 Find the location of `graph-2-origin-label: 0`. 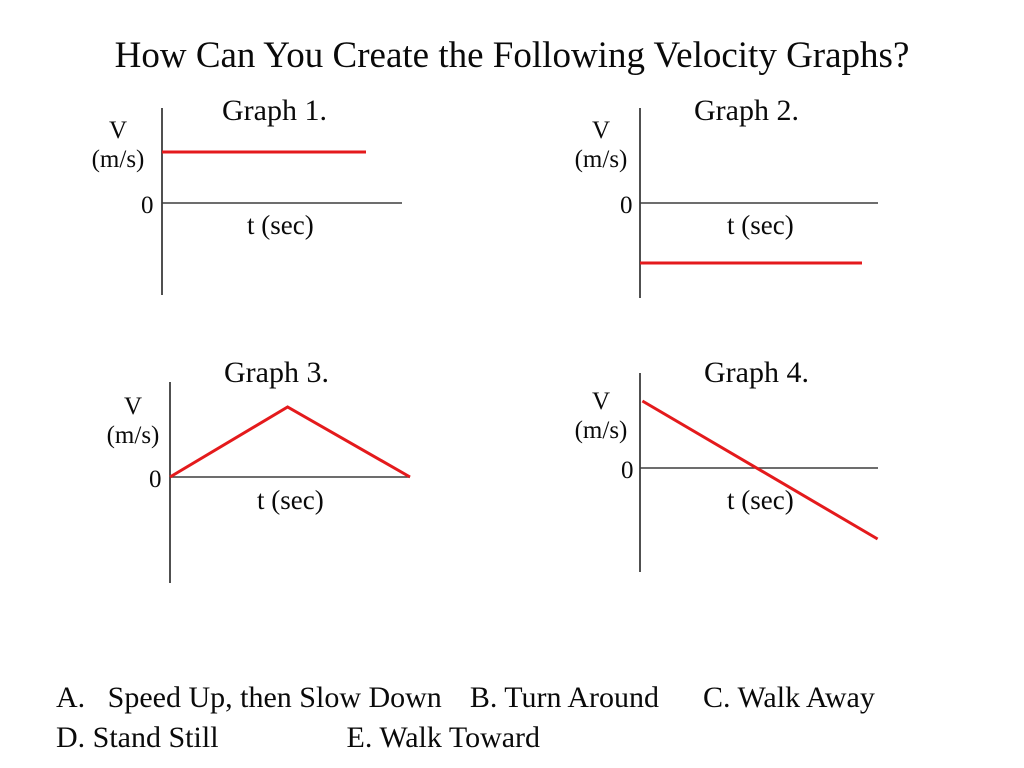

graph-2-origin-label: 0 is located at coordinates (626, 205).